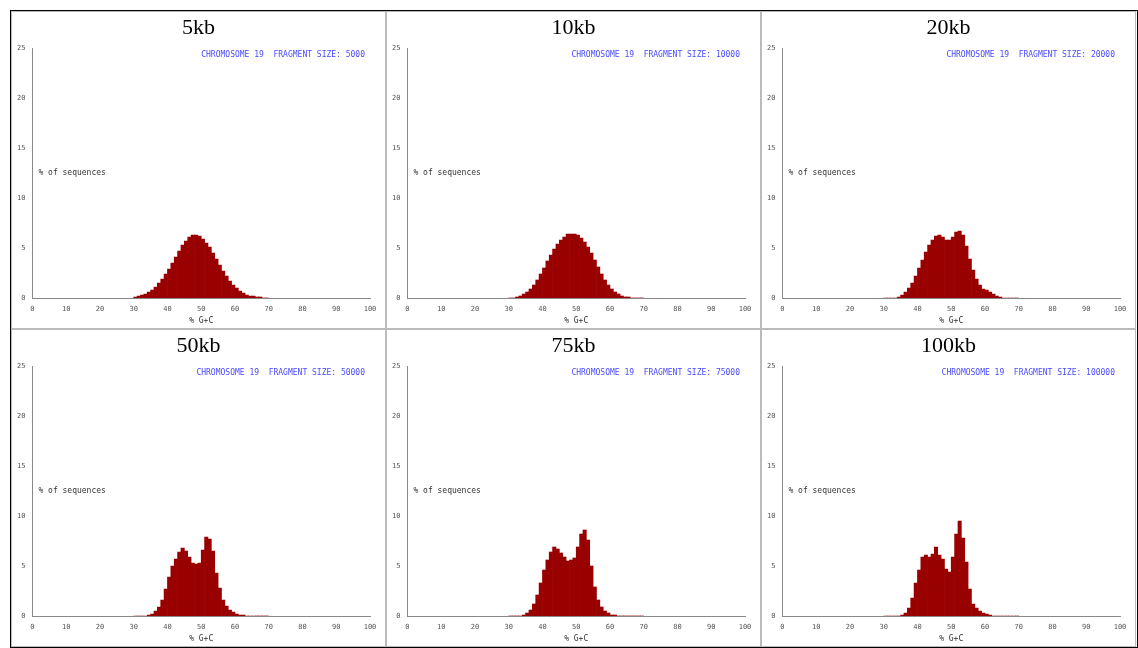 The width and height of the screenshot is (1138, 648). Describe the element at coordinates (198, 26) in the screenshot. I see `chart-title: 5kb` at that location.